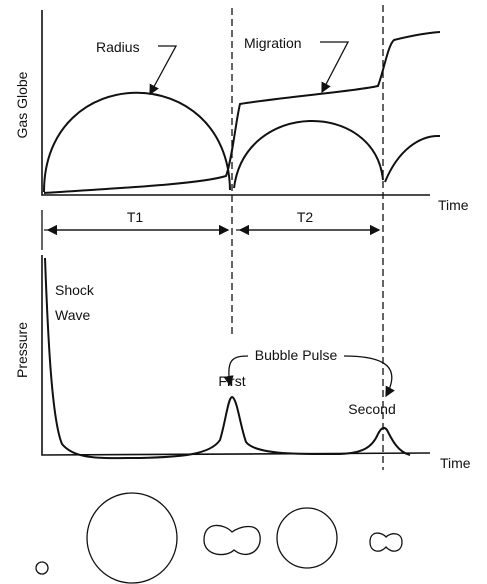  What do you see at coordinates (305, 217) in the screenshot?
I see `interval-label: T2` at bounding box center [305, 217].